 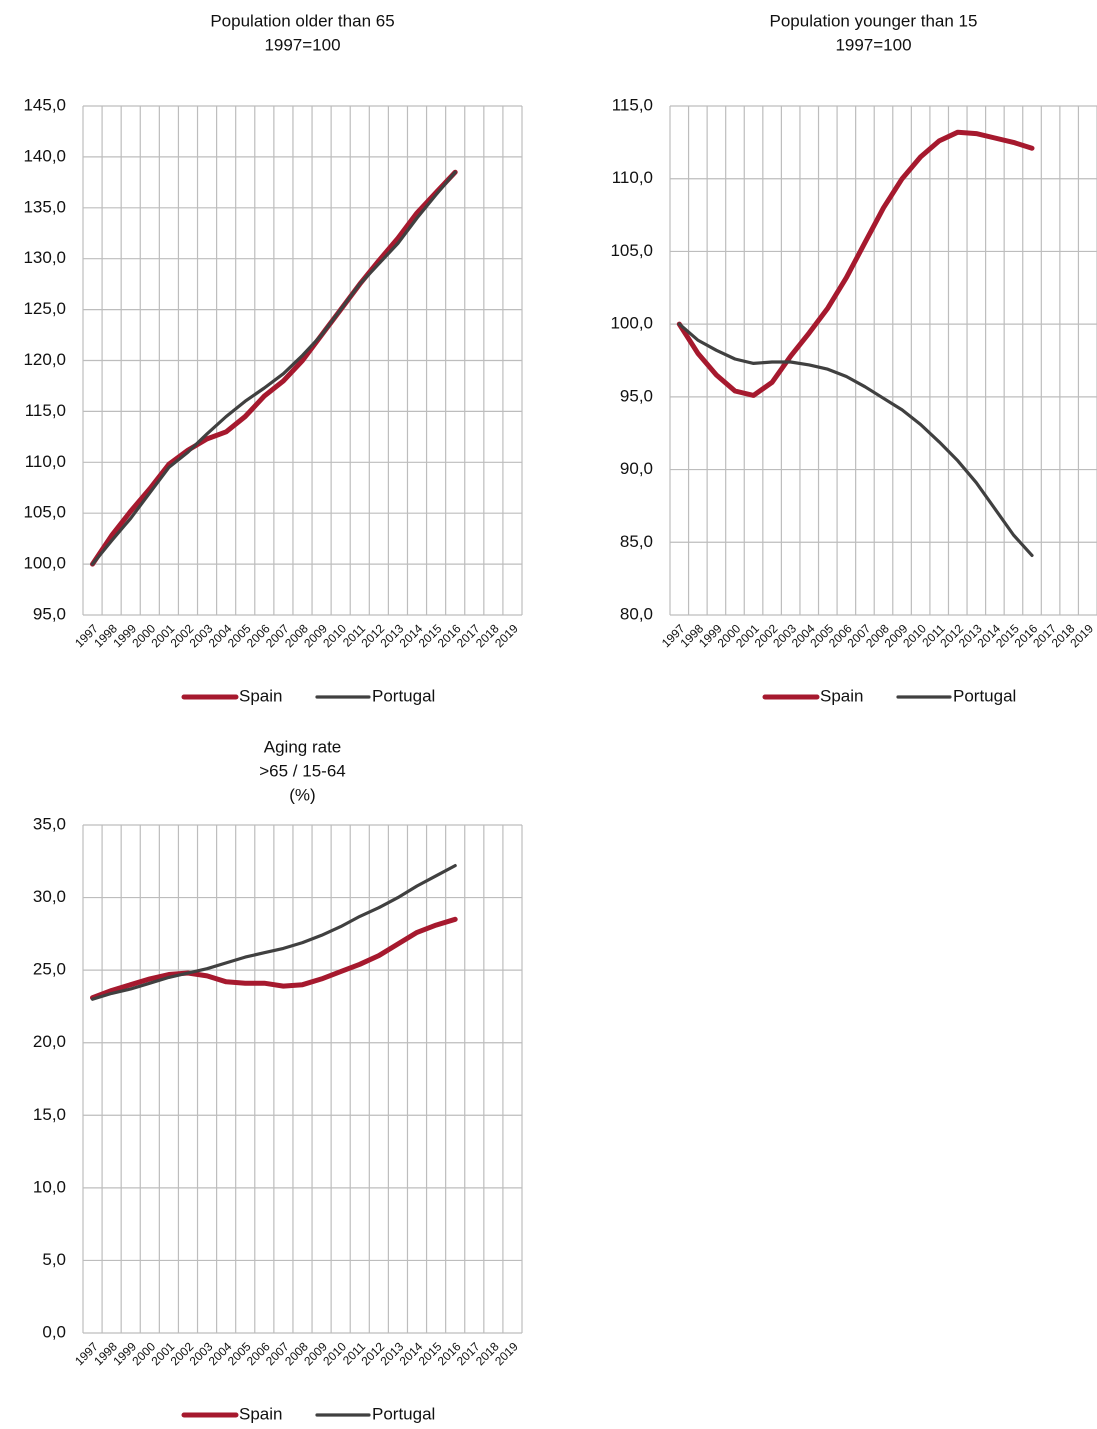 I want to click on y-tick-label: 85,0, so click(x=636, y=541).